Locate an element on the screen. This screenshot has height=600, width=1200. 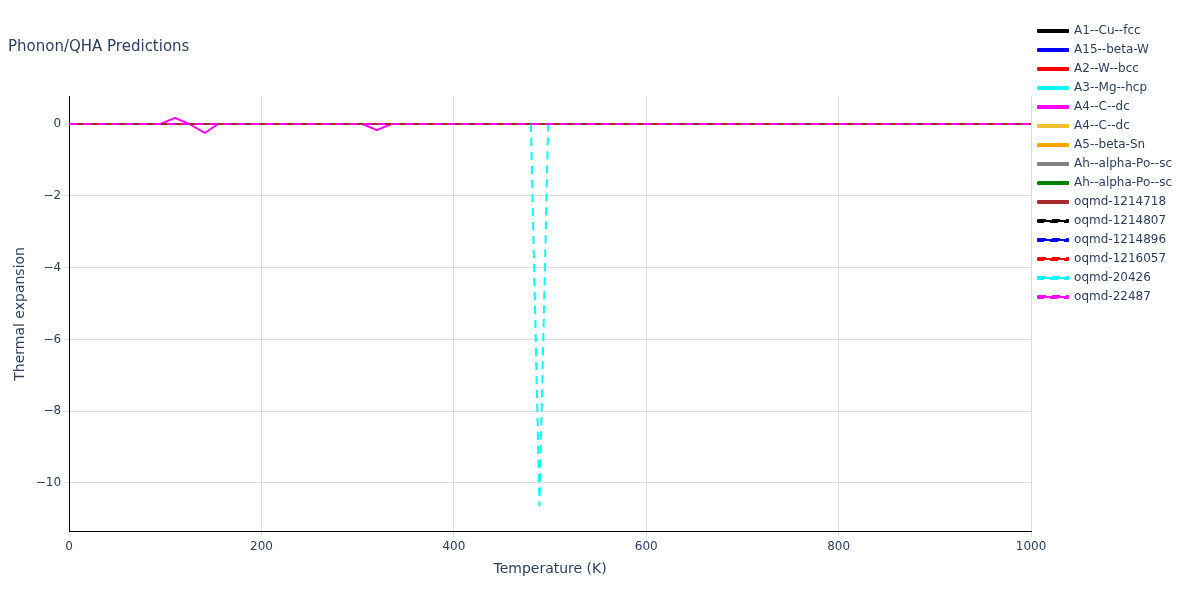
legend-label: A3--Mg--hcp is located at coordinates (1111, 87).